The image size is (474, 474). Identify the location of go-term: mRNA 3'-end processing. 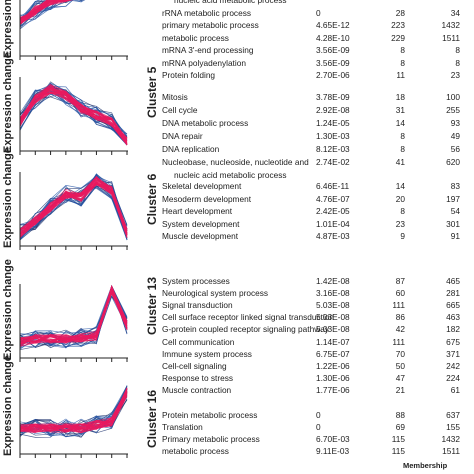
(208, 50).